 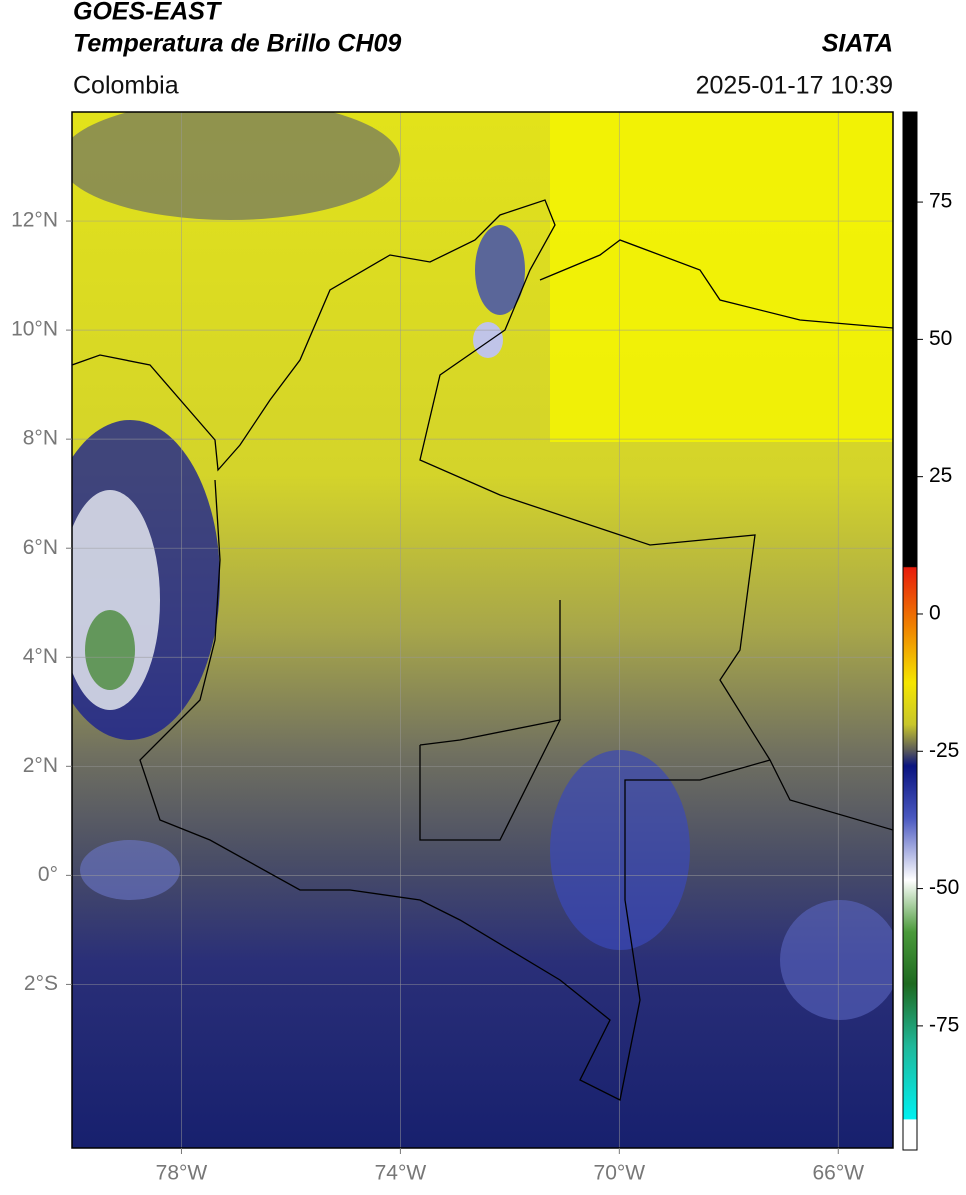 I want to click on coastline, so click(x=716, y=284).